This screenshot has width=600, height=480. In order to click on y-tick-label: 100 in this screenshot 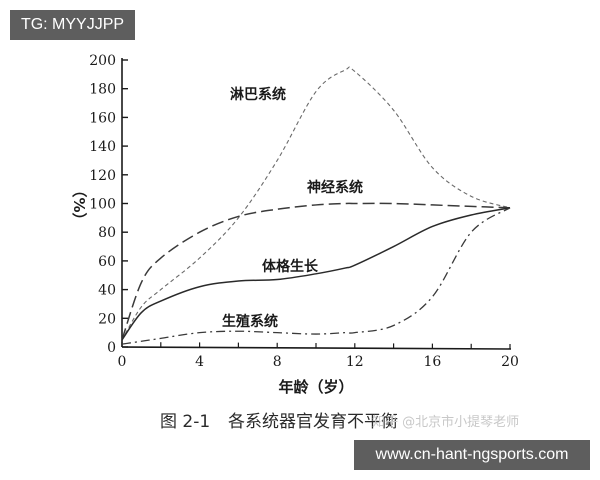, I will do `click(102, 205)`.